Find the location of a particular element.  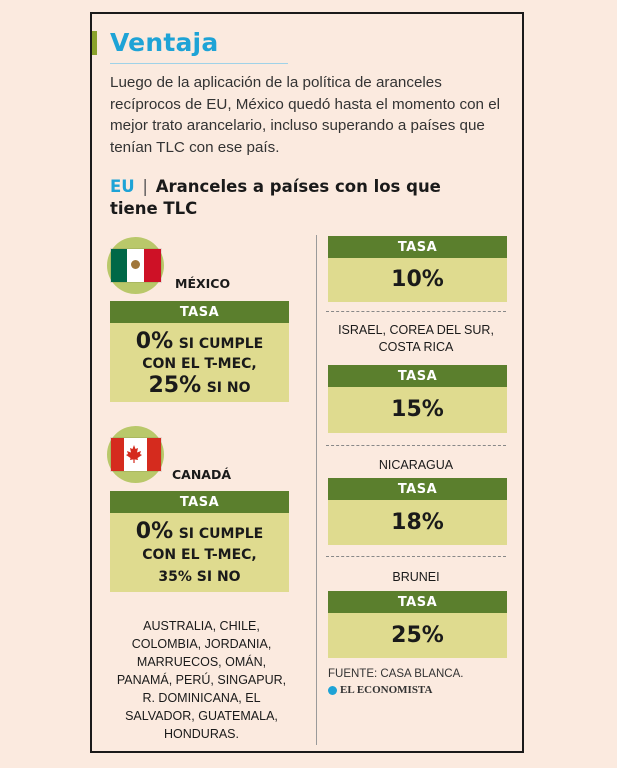

title-underline is located at coordinates (199, 63).